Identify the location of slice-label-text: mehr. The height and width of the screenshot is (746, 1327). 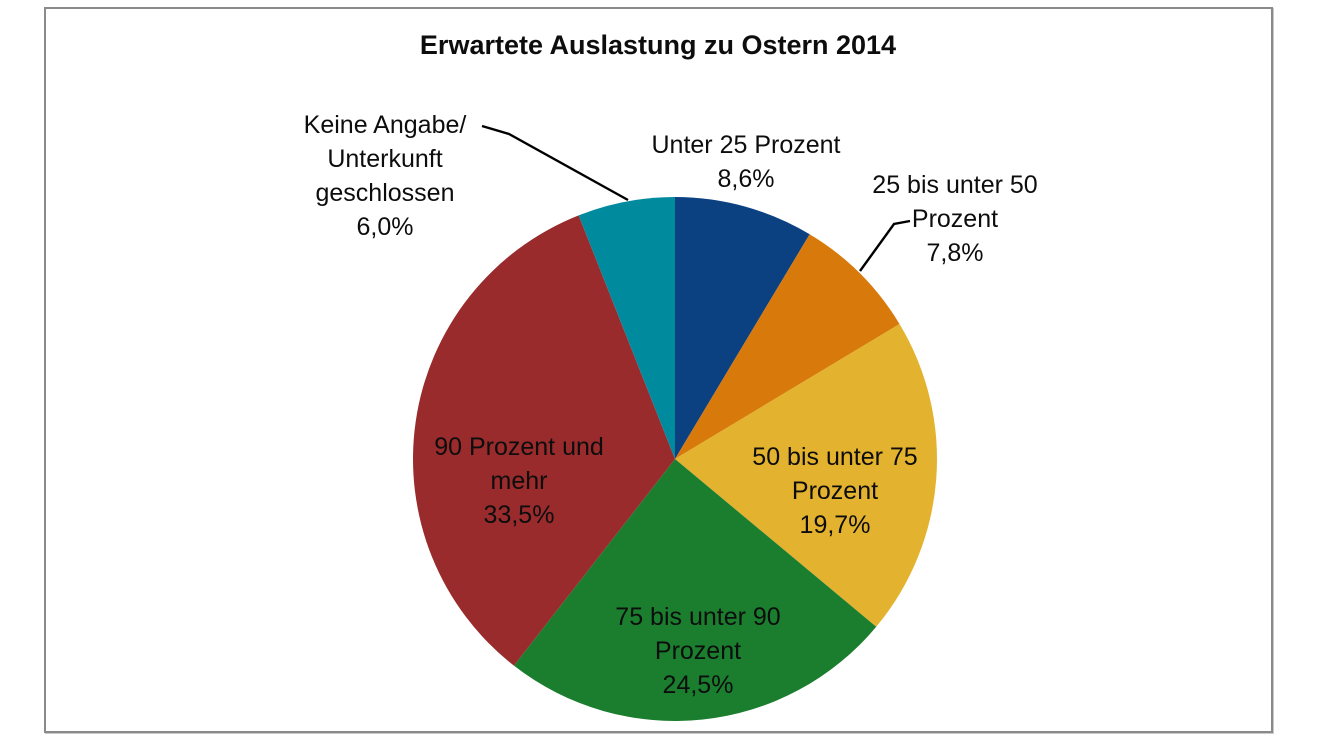
(519, 481).